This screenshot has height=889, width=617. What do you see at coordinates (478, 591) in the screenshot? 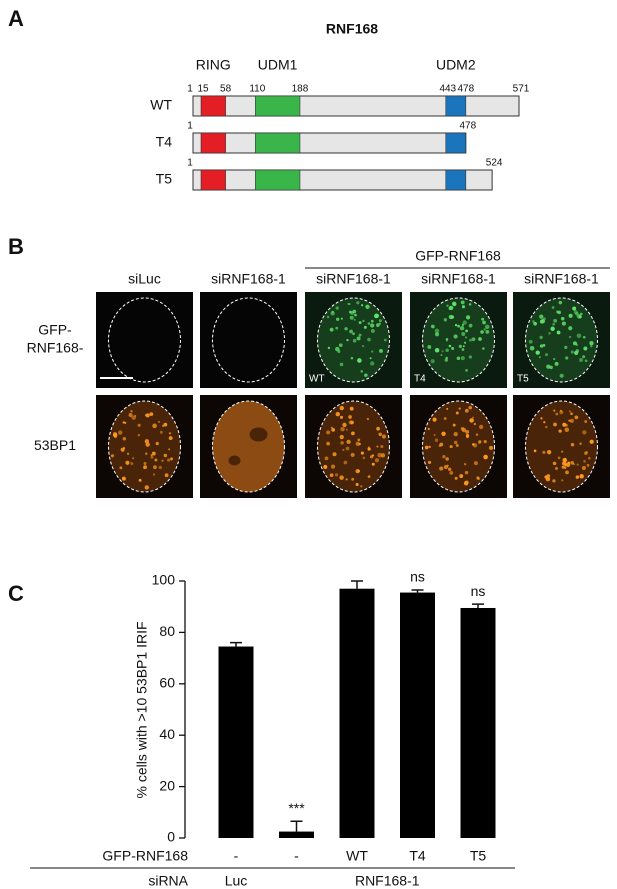
I see `annotation: ns` at bounding box center [478, 591].